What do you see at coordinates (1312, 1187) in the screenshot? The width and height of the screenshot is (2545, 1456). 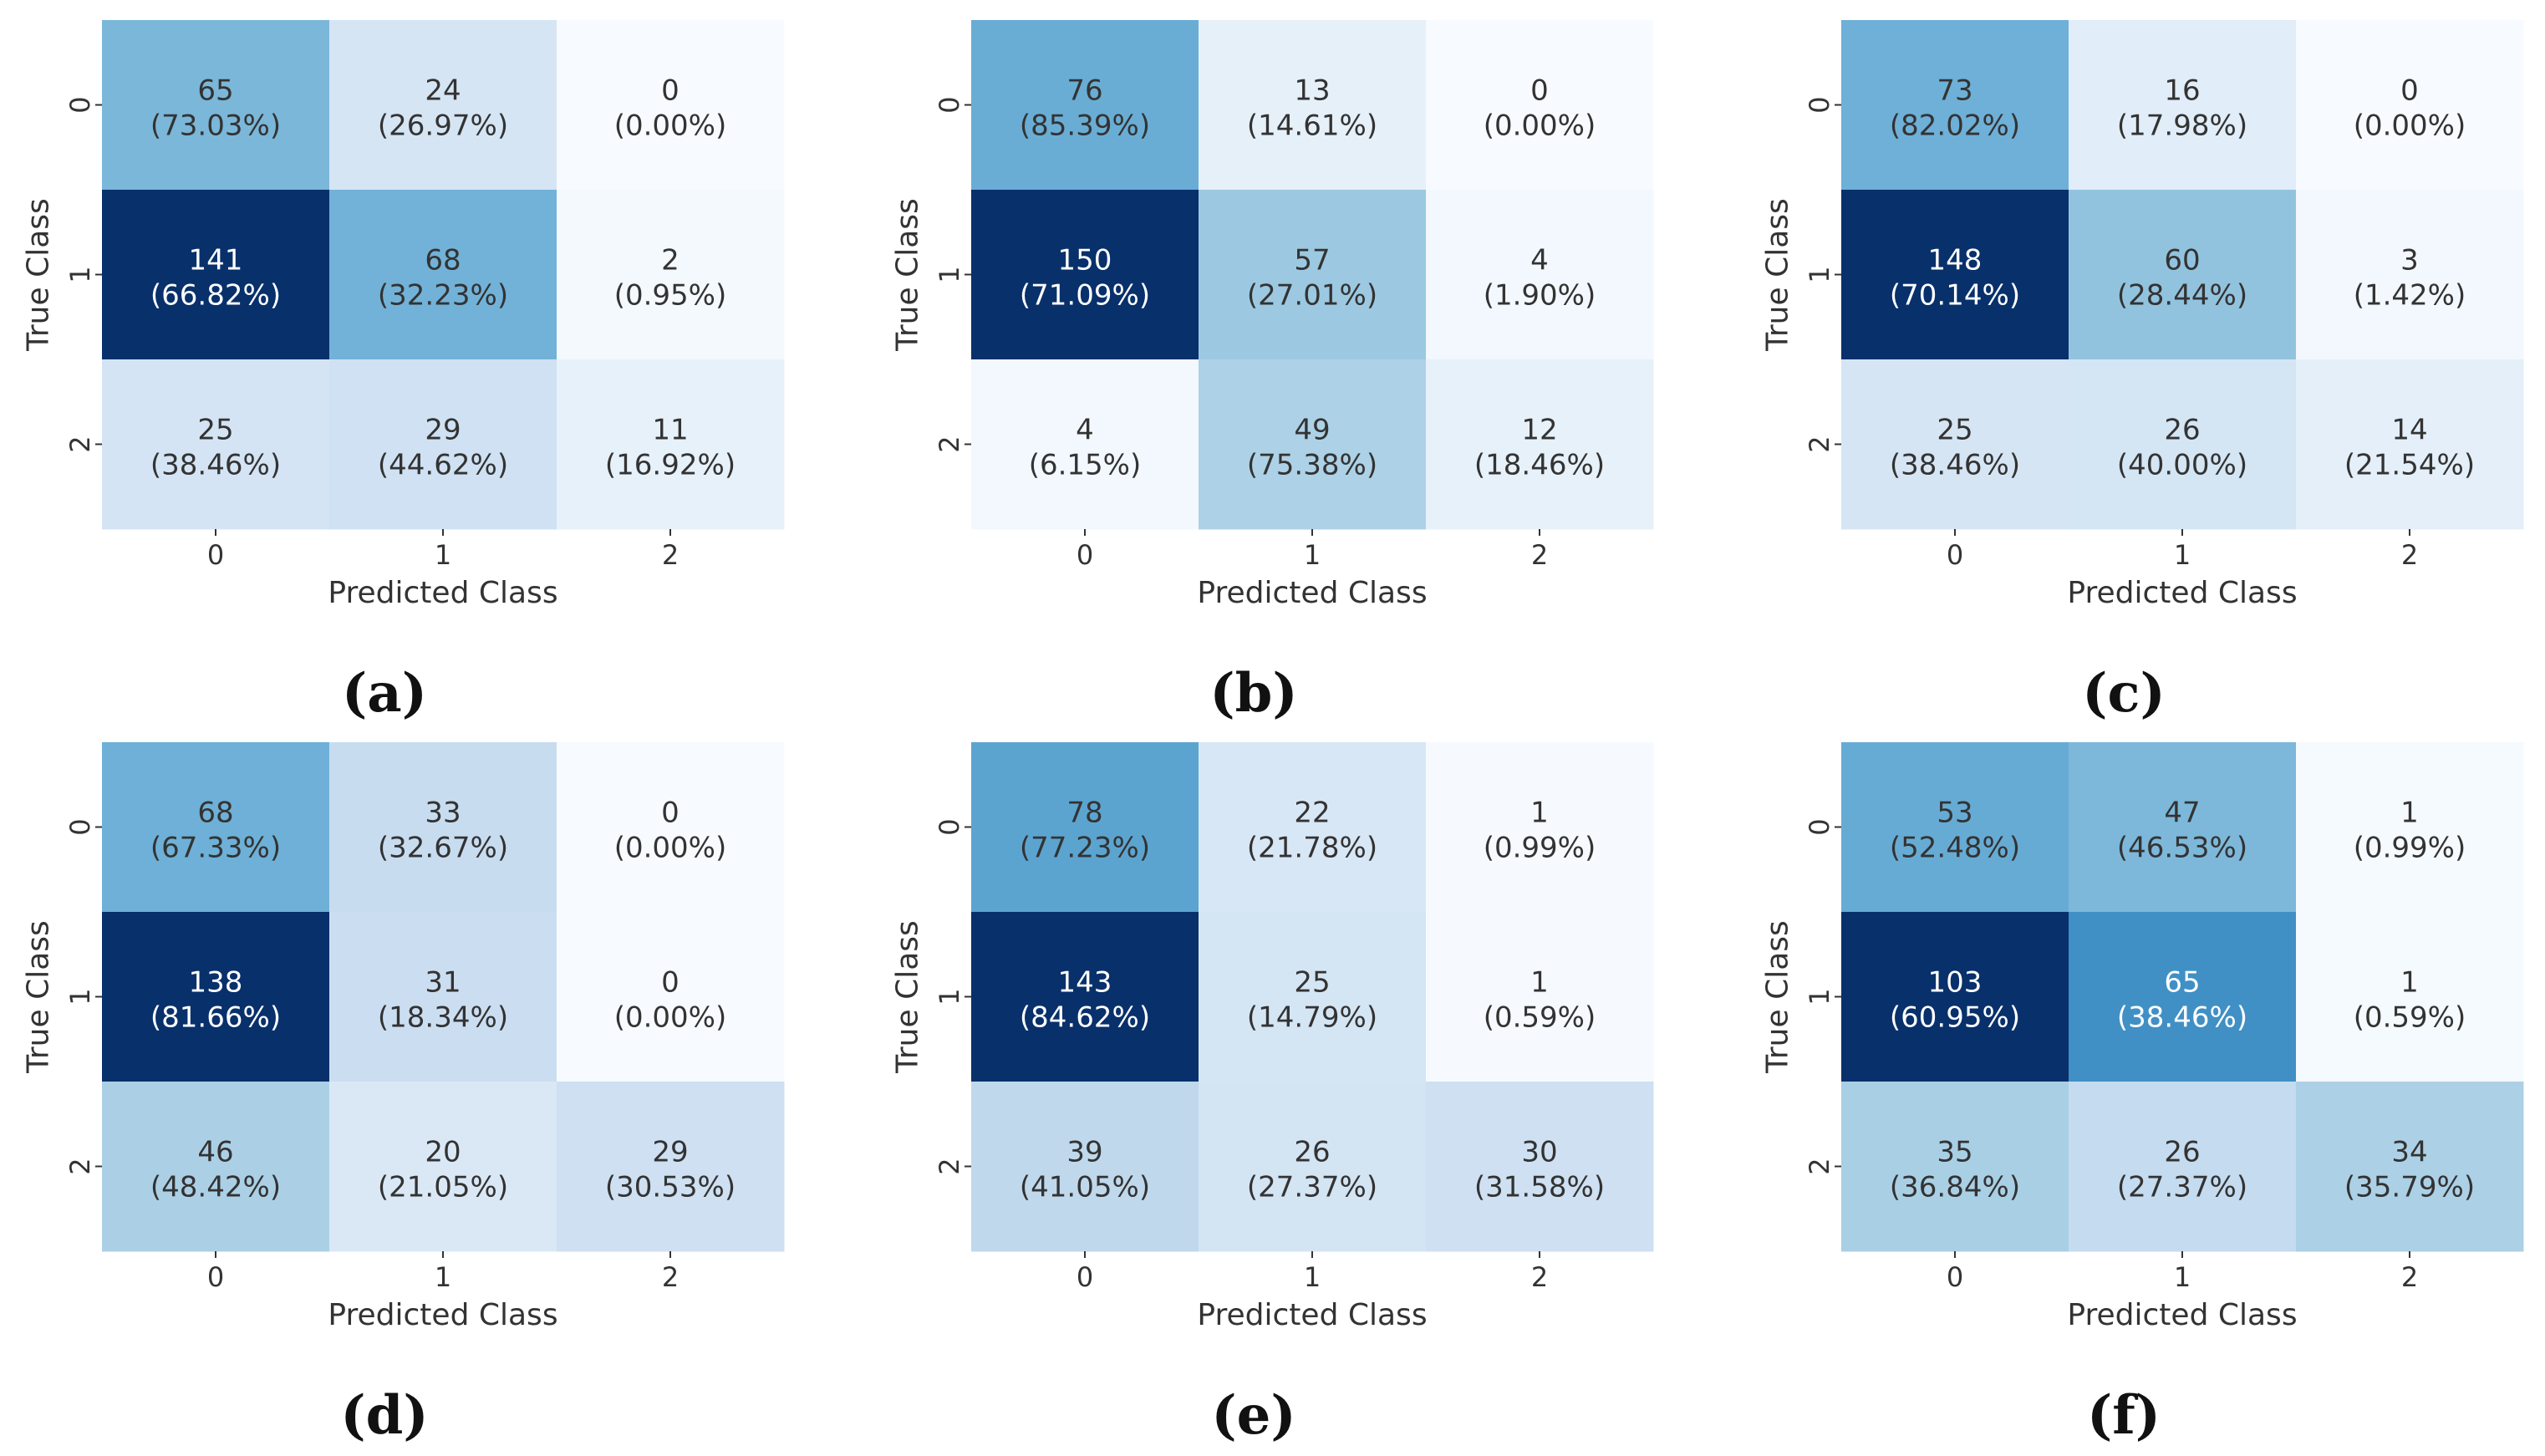 I see `cell-percent-label: (27.37%)` at bounding box center [1312, 1187].